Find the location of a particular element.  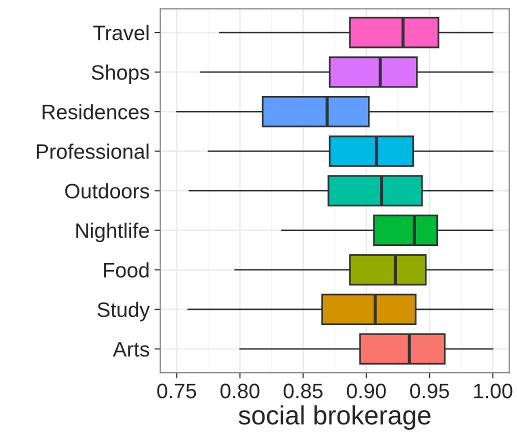

y-tick-label: Shops is located at coordinates (121, 74).